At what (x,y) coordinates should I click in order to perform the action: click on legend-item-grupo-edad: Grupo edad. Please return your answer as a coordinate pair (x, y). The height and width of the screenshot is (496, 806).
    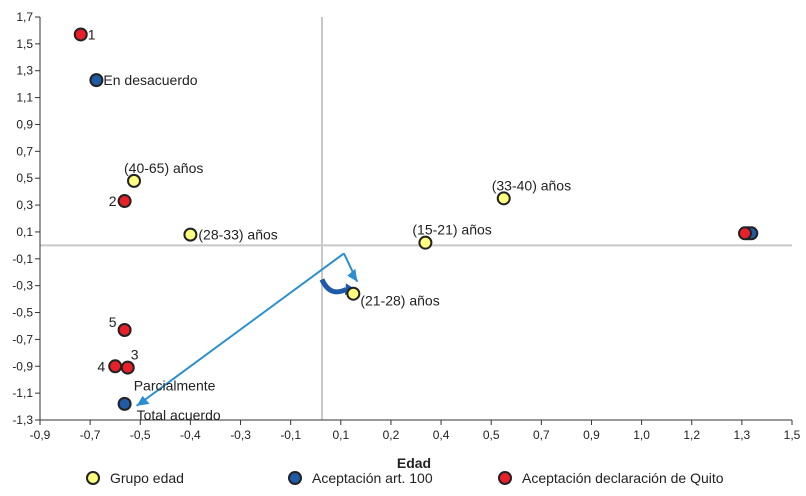
    Looking at the image, I should click on (135, 478).